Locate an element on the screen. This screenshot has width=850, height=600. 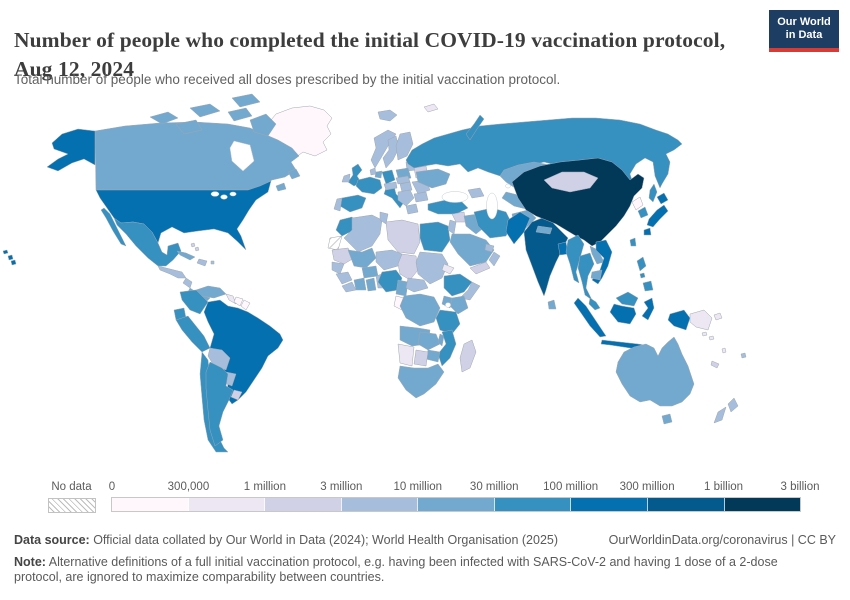
country-fiji is located at coordinates (743, 355).